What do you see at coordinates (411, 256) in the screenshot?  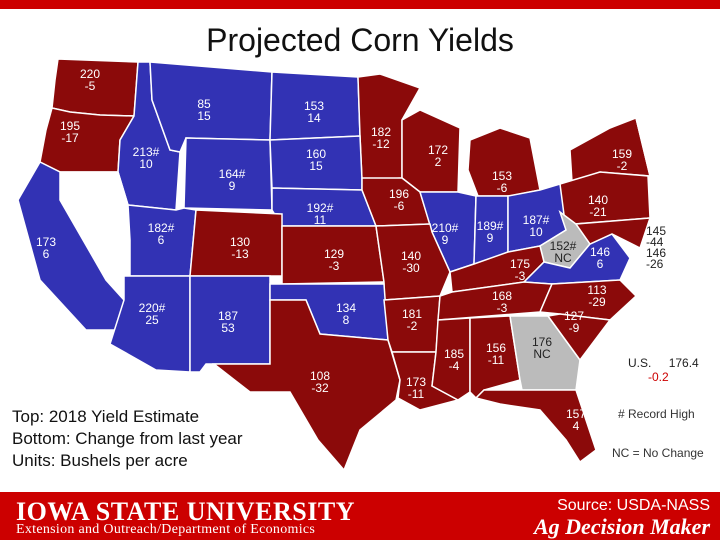 I see `state-MO-yield-label: 140` at bounding box center [411, 256].